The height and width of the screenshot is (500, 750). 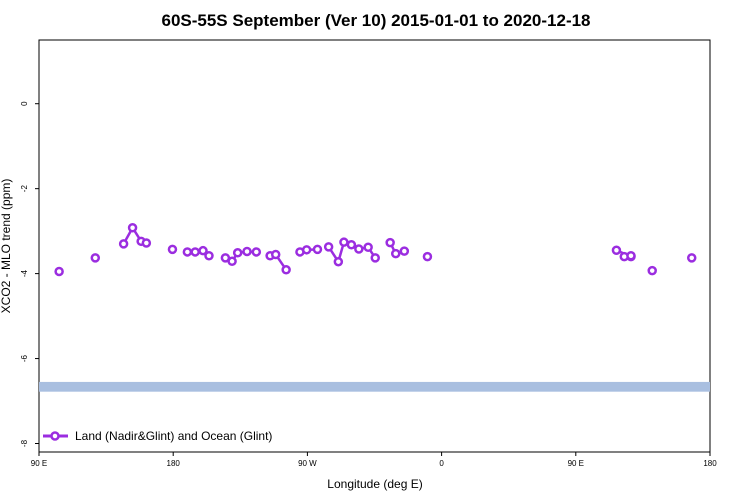 What do you see at coordinates (307, 463) in the screenshot?
I see `x-tick-label: 90 W` at bounding box center [307, 463].